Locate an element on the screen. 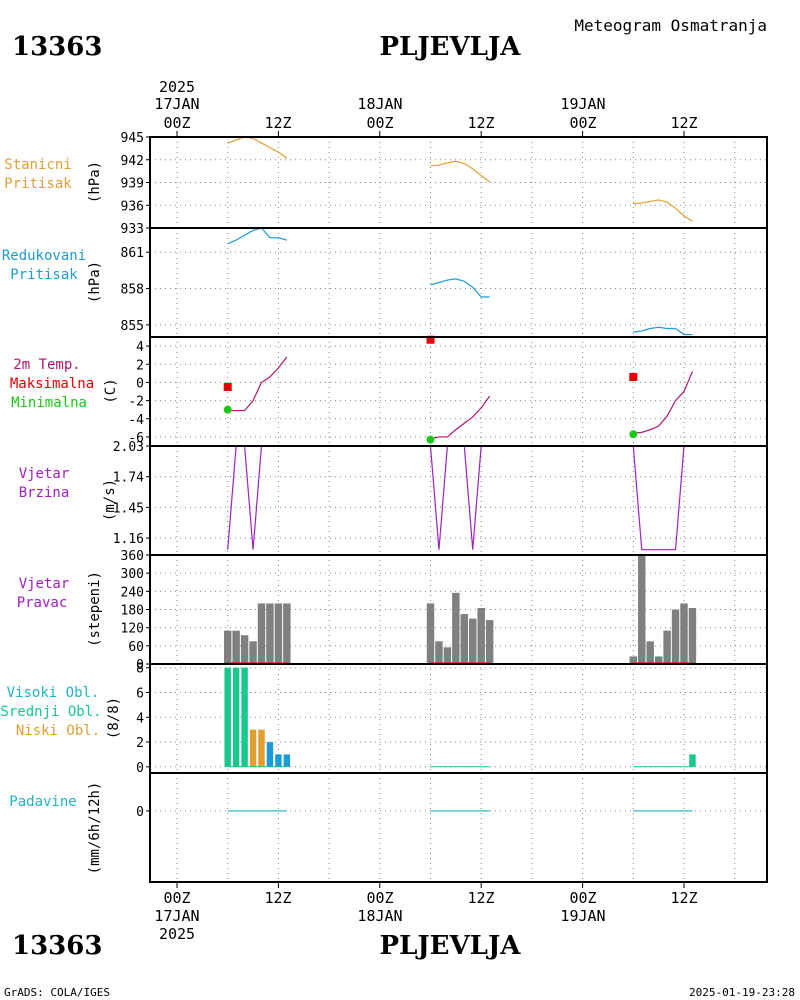 This screenshot has height=1000, width=800. wind_dir-ytick-label: 60 is located at coordinates (136, 647).